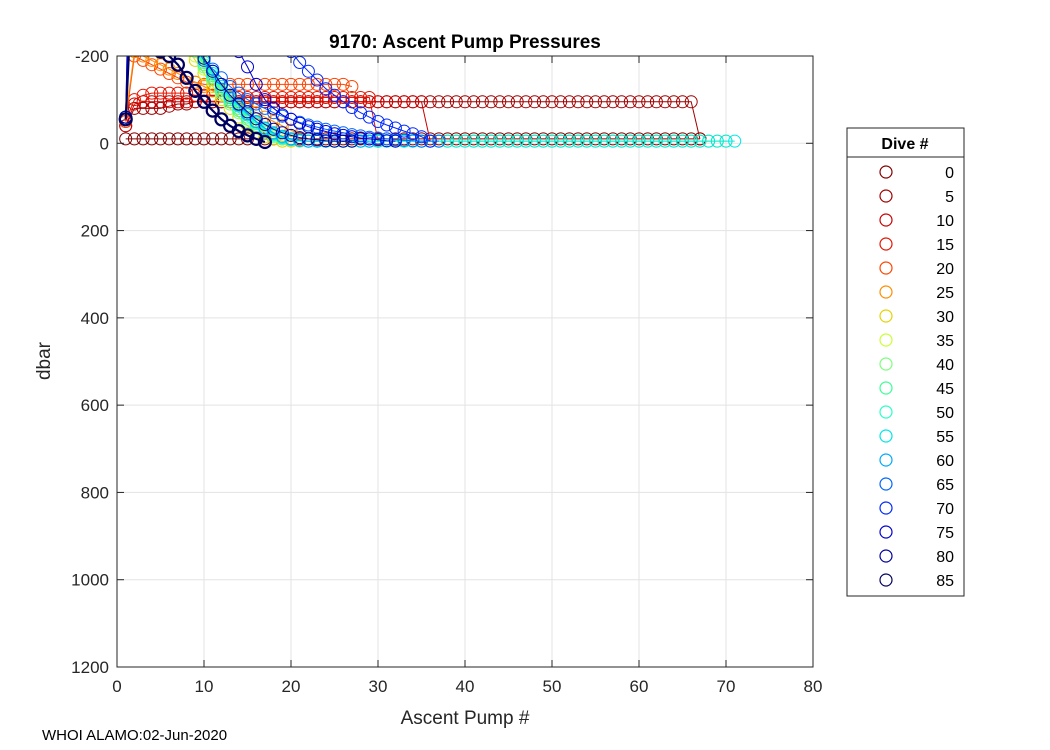 The height and width of the screenshot is (750, 1050). I want to click on legend-entry-dive-10: 10, so click(916, 221).